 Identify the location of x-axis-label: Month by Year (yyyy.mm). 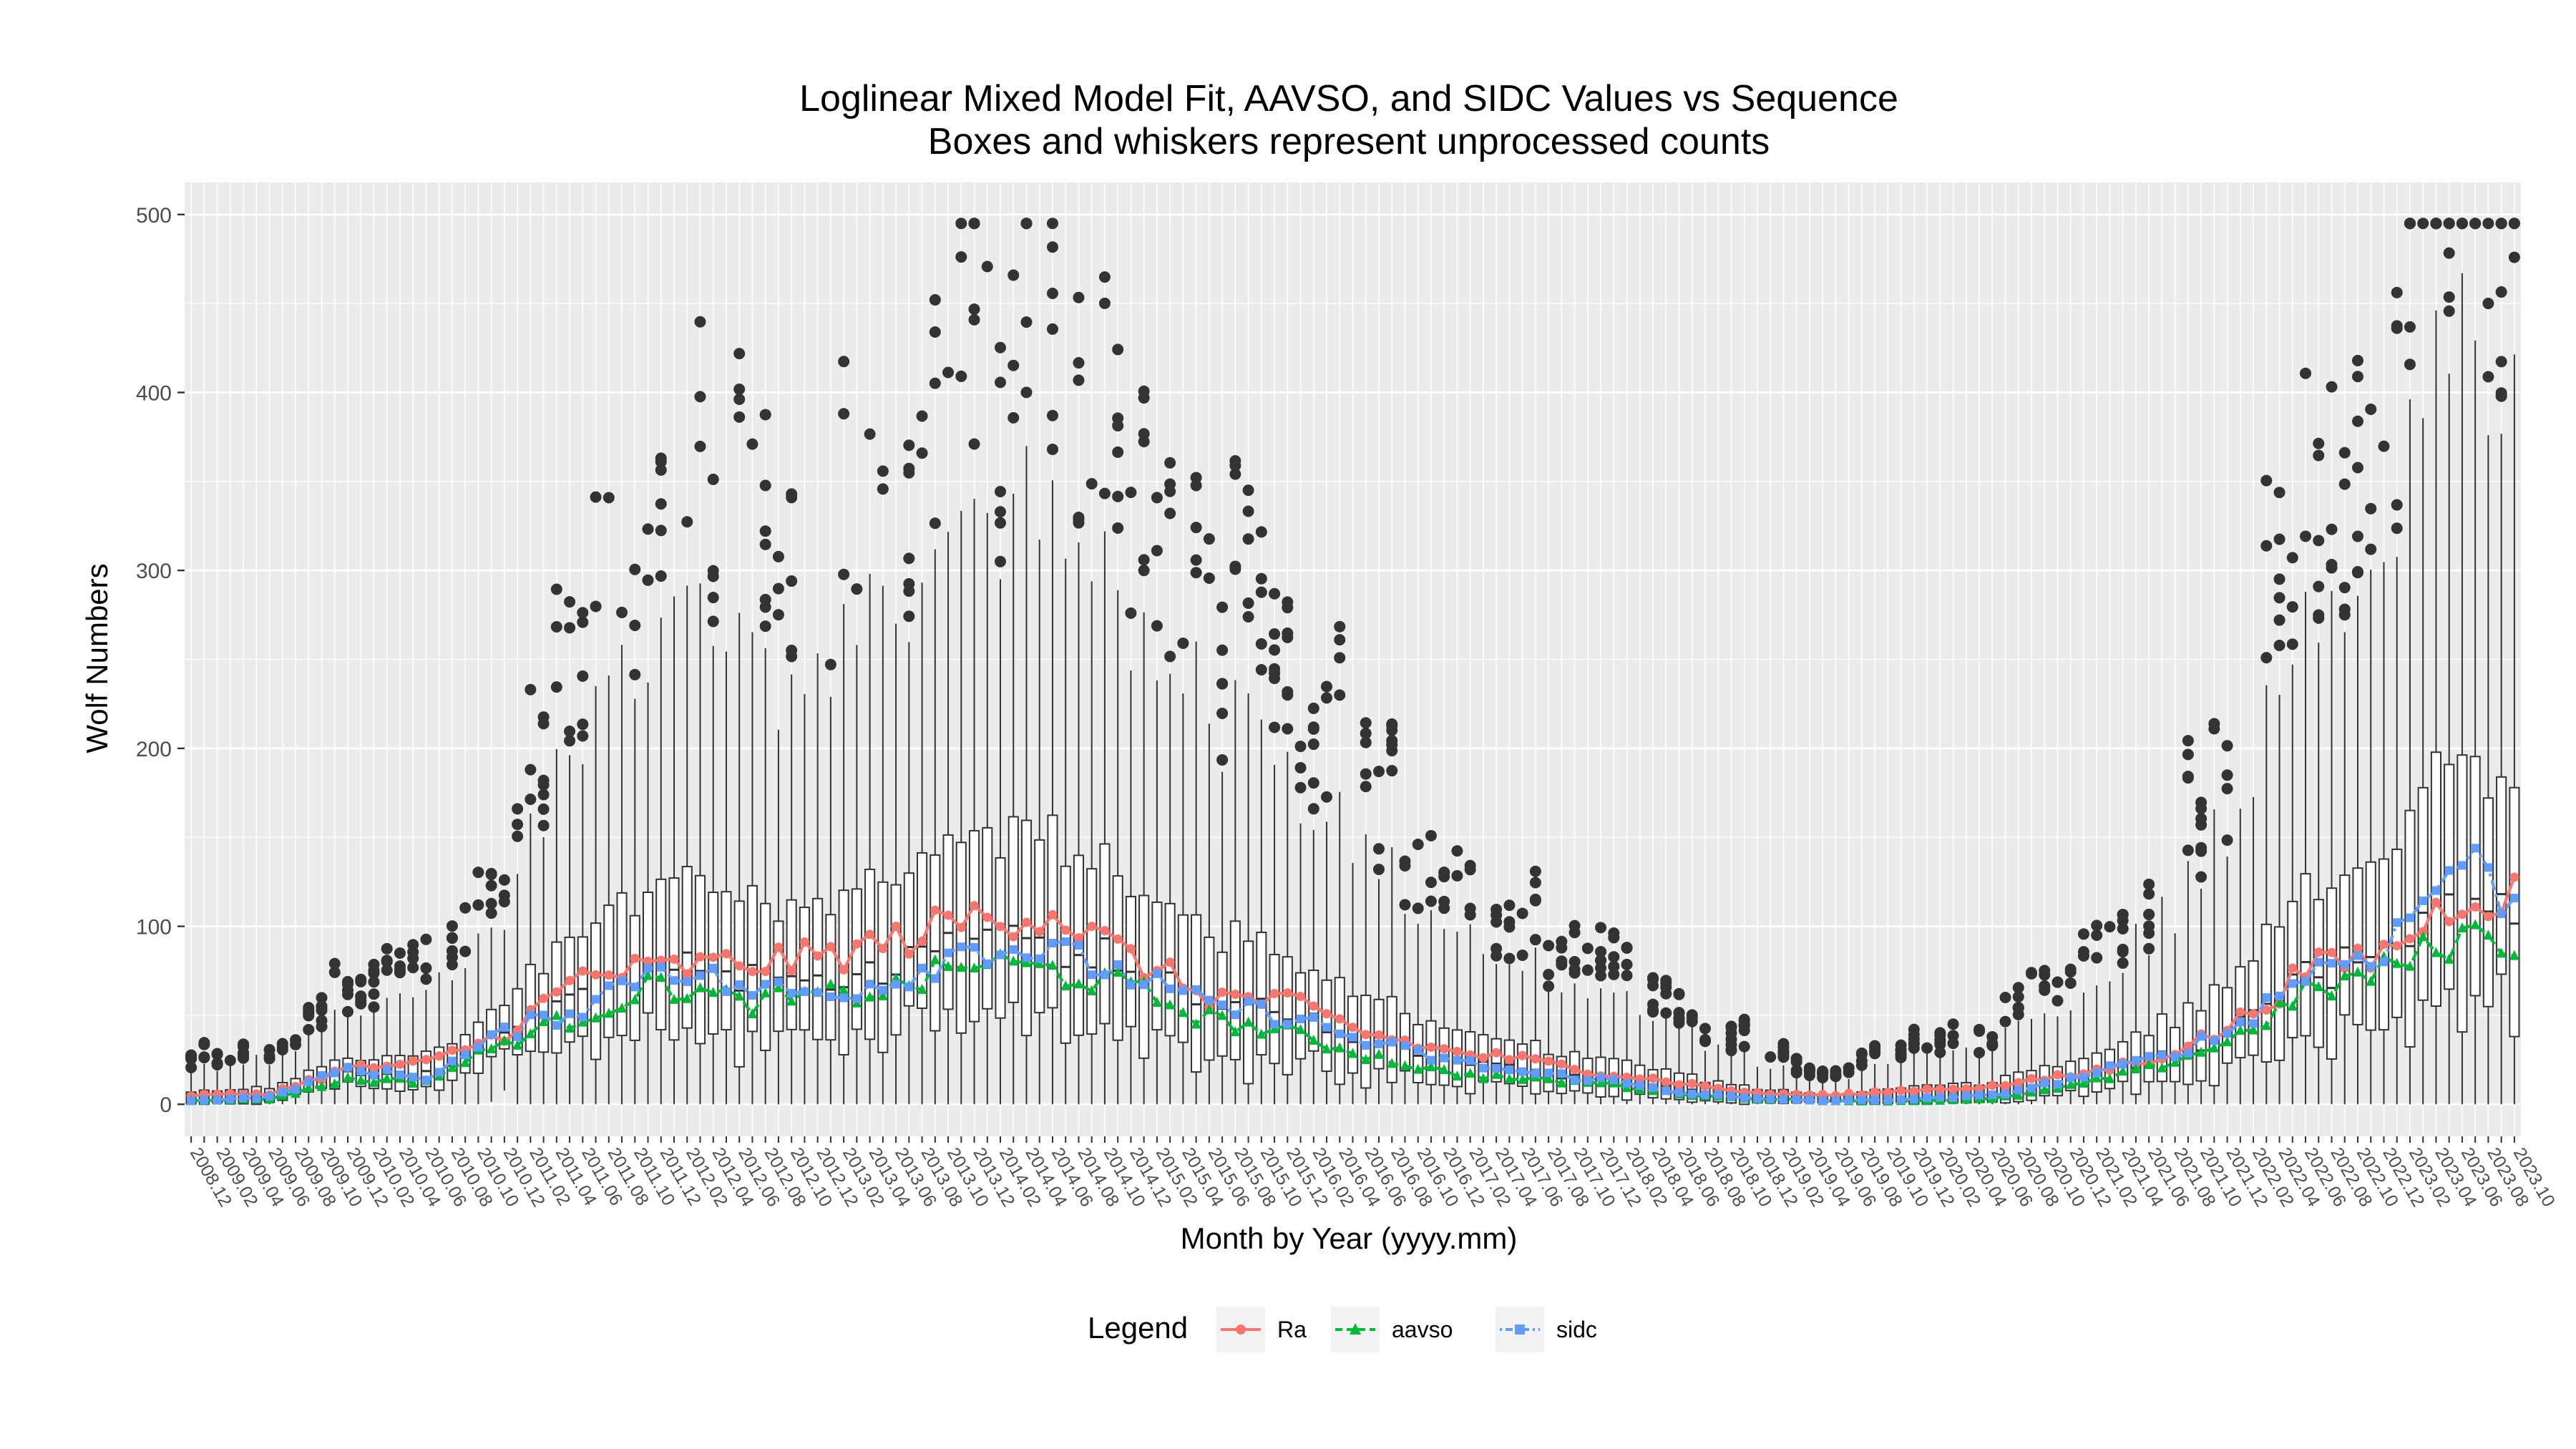
(1349, 1238).